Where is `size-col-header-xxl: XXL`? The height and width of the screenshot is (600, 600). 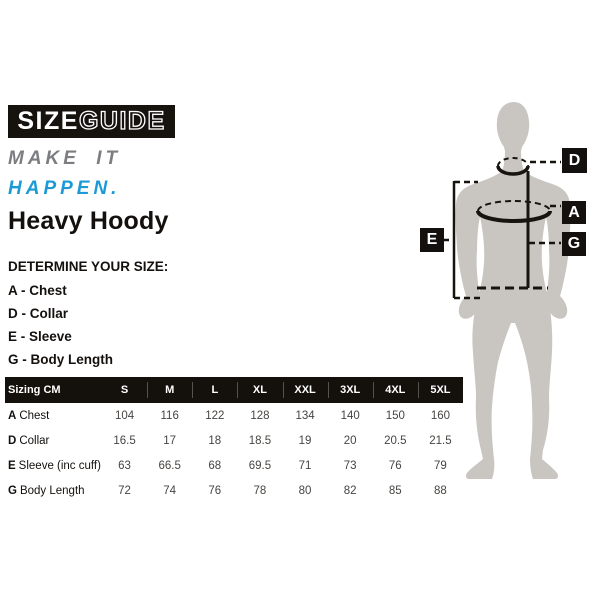
size-col-header-xxl: XXL is located at coordinates (305, 390).